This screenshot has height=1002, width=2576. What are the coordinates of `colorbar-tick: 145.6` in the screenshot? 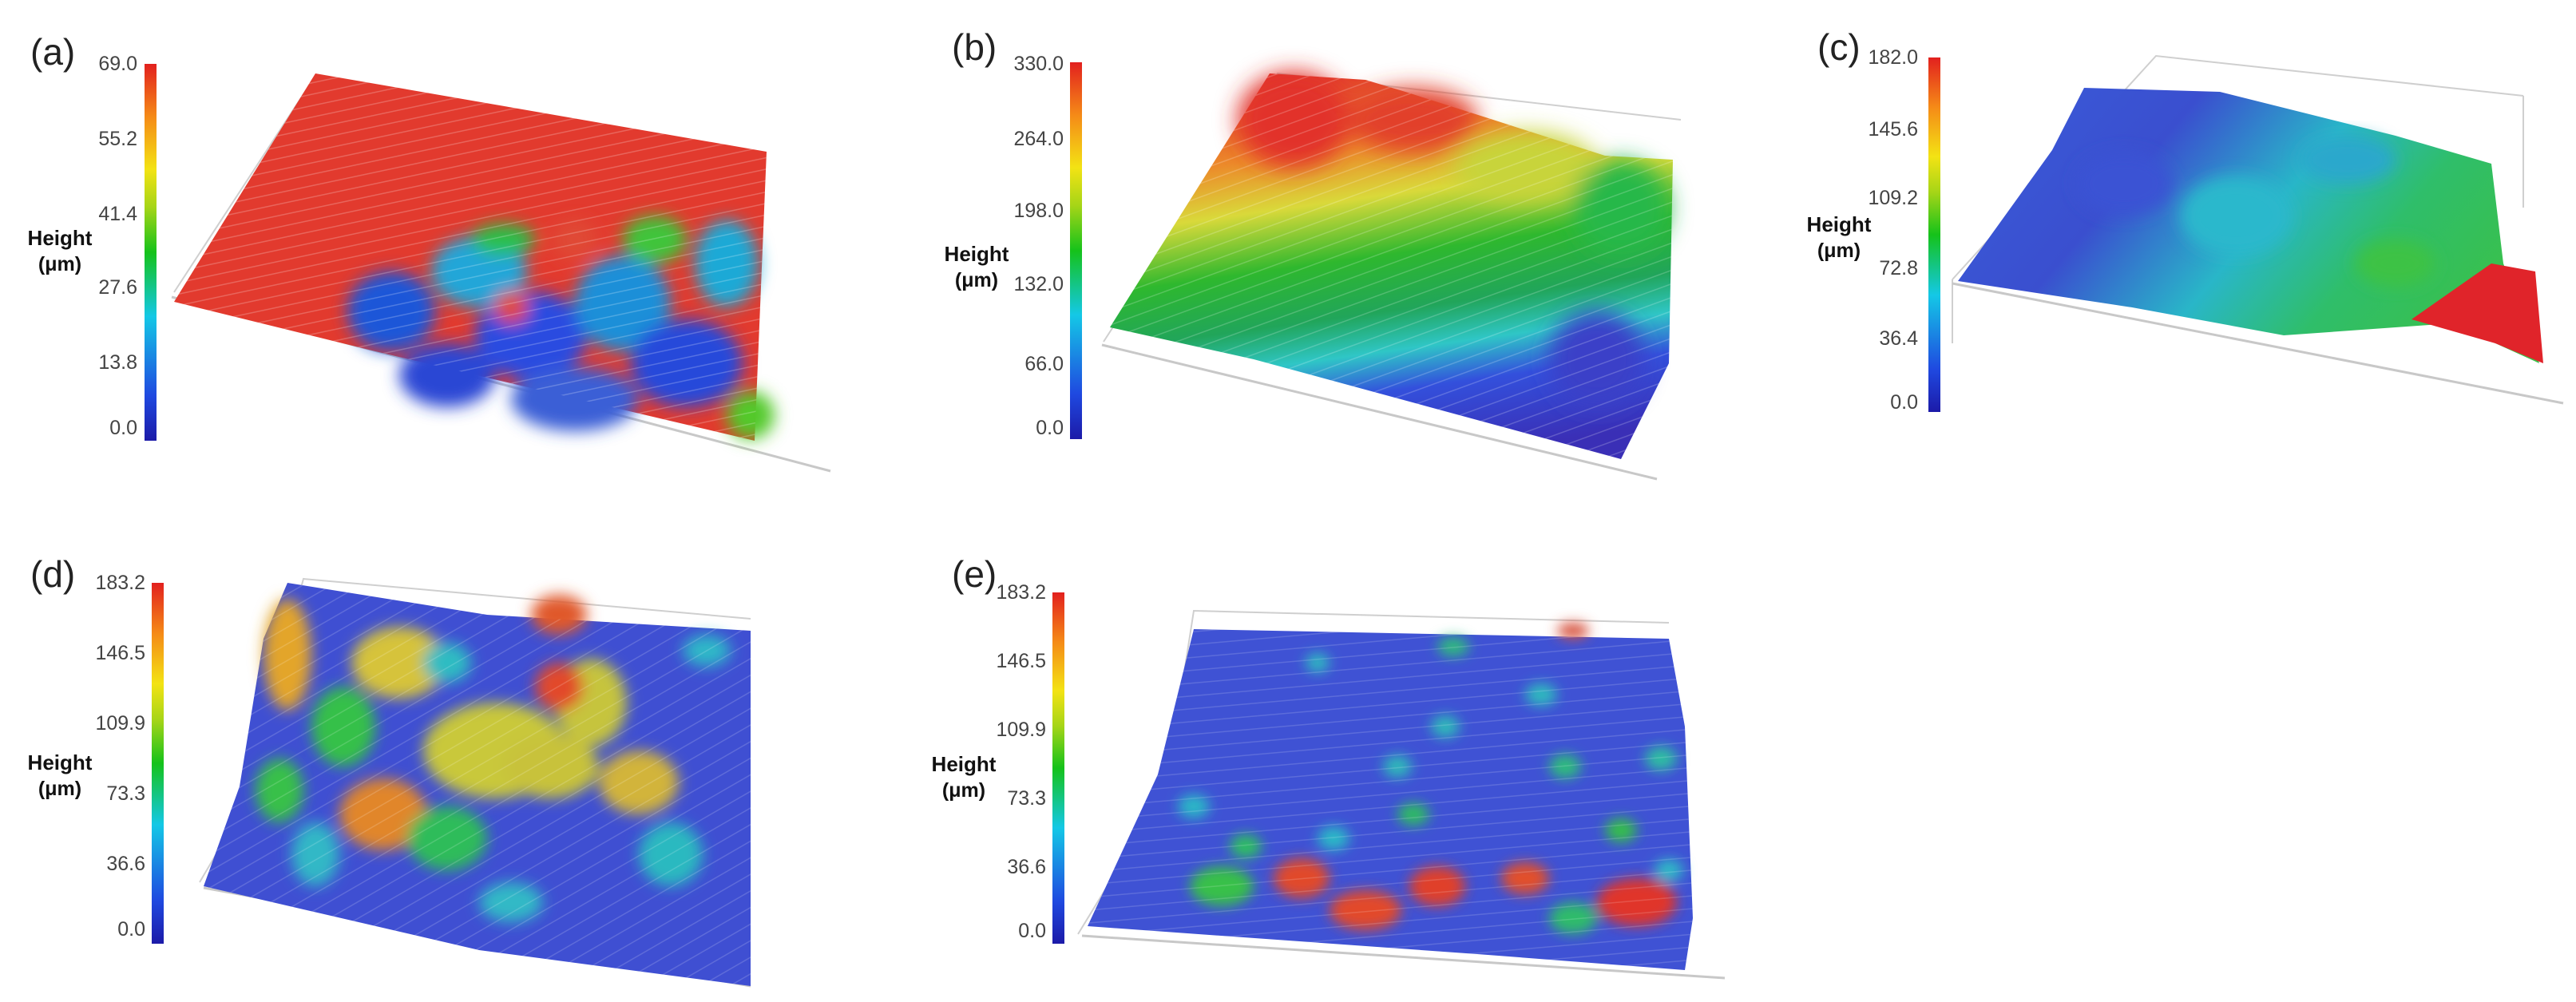 It's located at (1893, 129).